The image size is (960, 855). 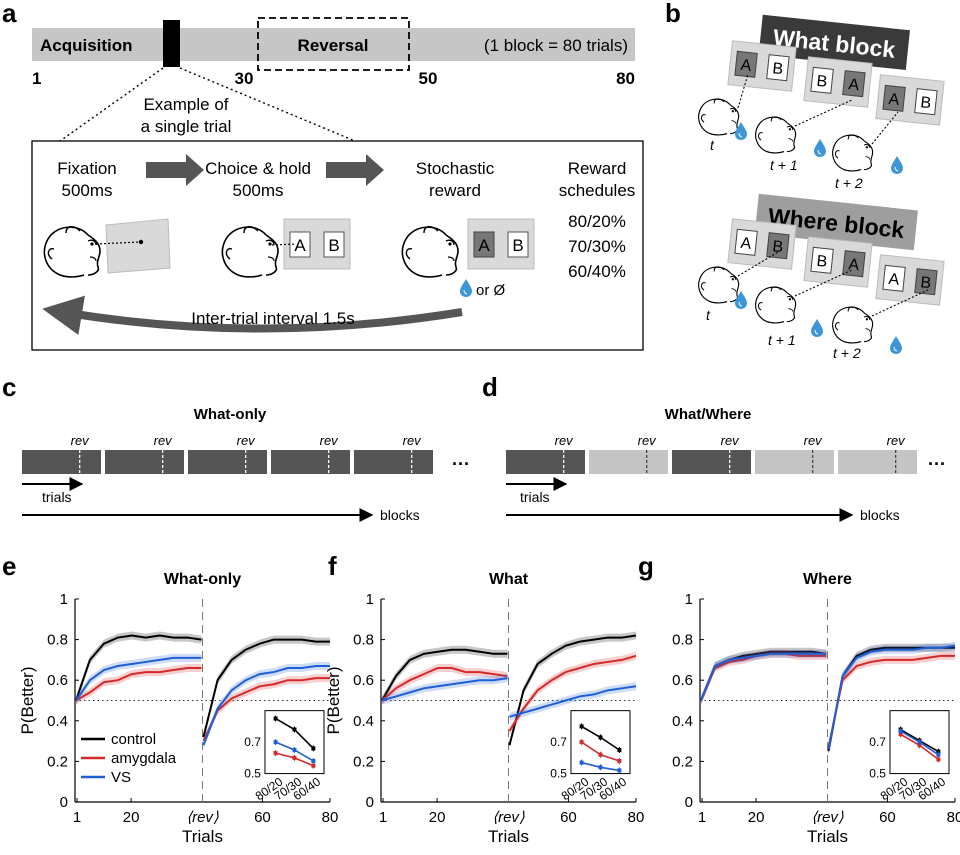 What do you see at coordinates (597, 190) in the screenshot?
I see `schedules-title-2: schedules` at bounding box center [597, 190].